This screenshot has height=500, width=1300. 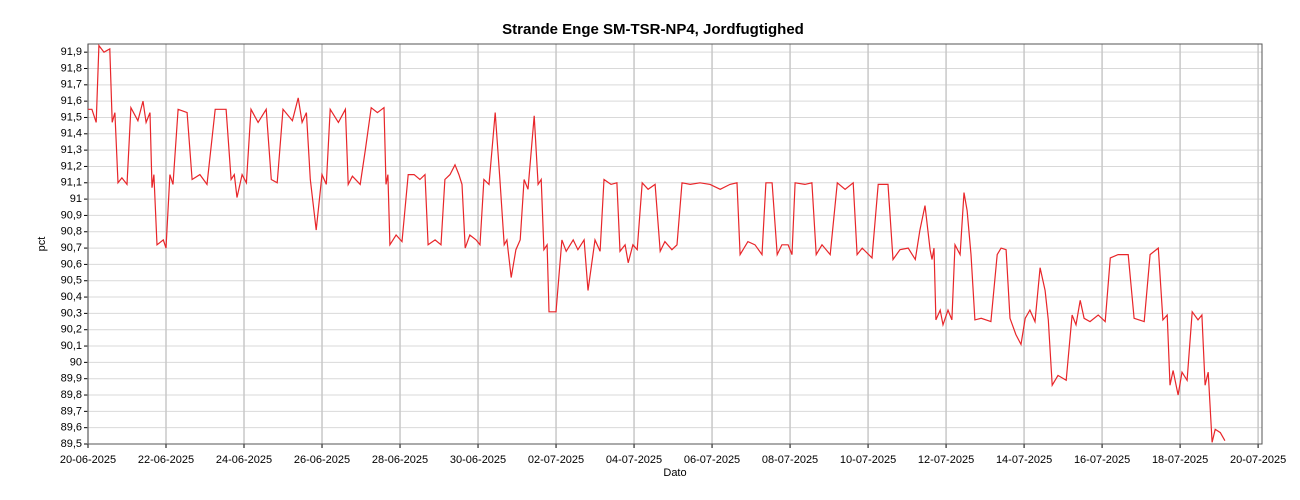 What do you see at coordinates (71, 232) in the screenshot?
I see `y-tick-label: 90,8` at bounding box center [71, 232].